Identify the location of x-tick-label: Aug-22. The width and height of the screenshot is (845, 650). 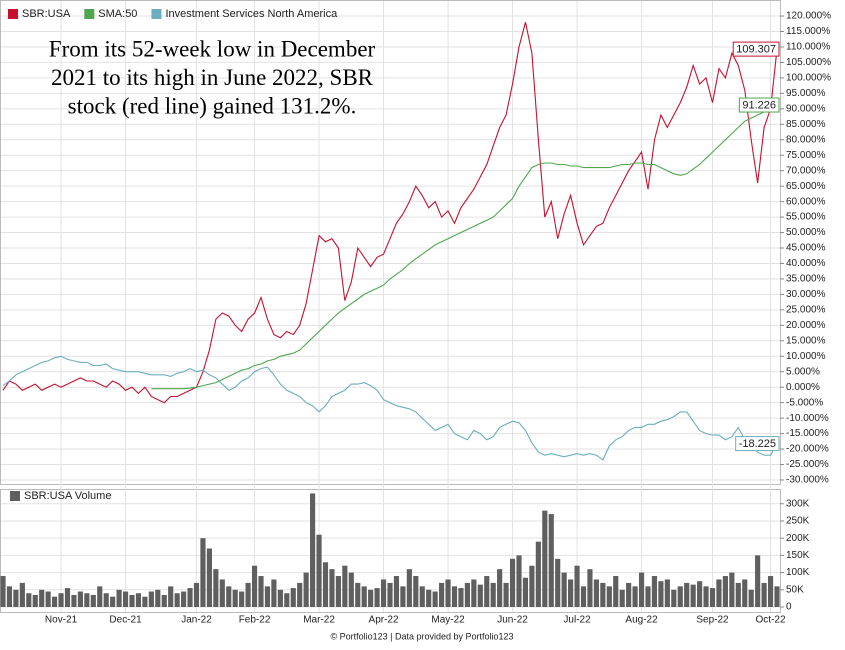
(641, 620).